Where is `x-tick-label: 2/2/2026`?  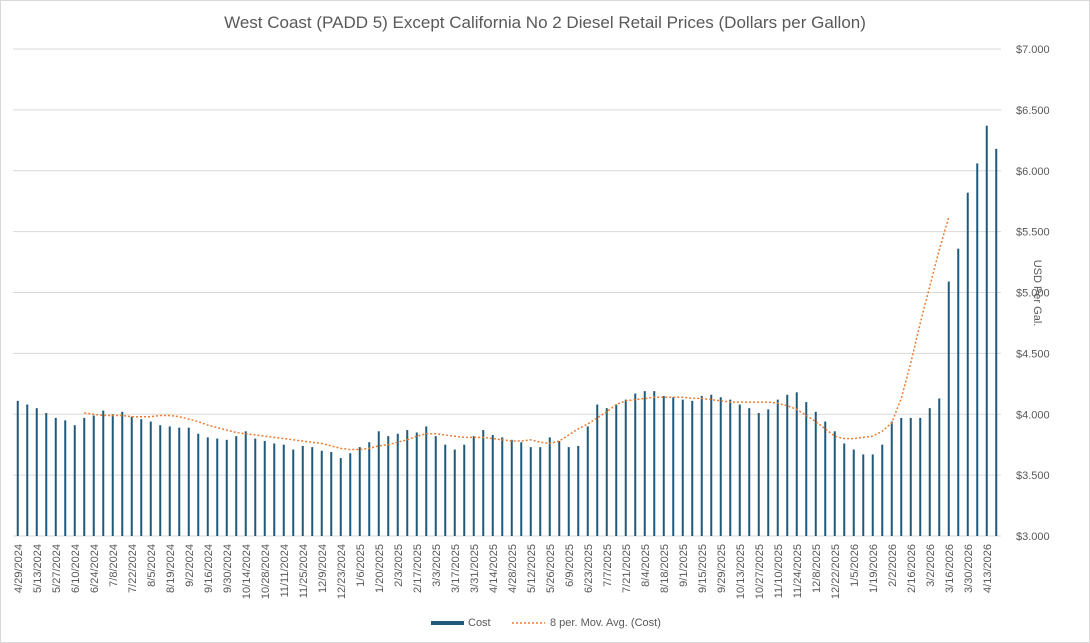 x-tick-label: 2/2/2026 is located at coordinates (893, 565).